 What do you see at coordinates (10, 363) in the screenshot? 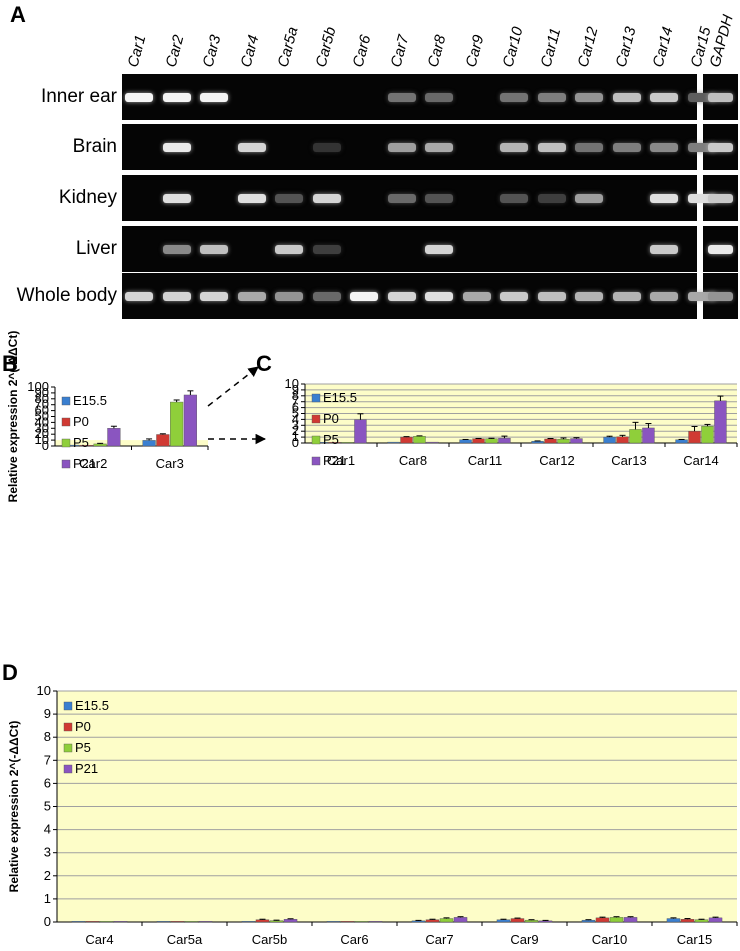
I see `panel-letter: B` at bounding box center [10, 363].